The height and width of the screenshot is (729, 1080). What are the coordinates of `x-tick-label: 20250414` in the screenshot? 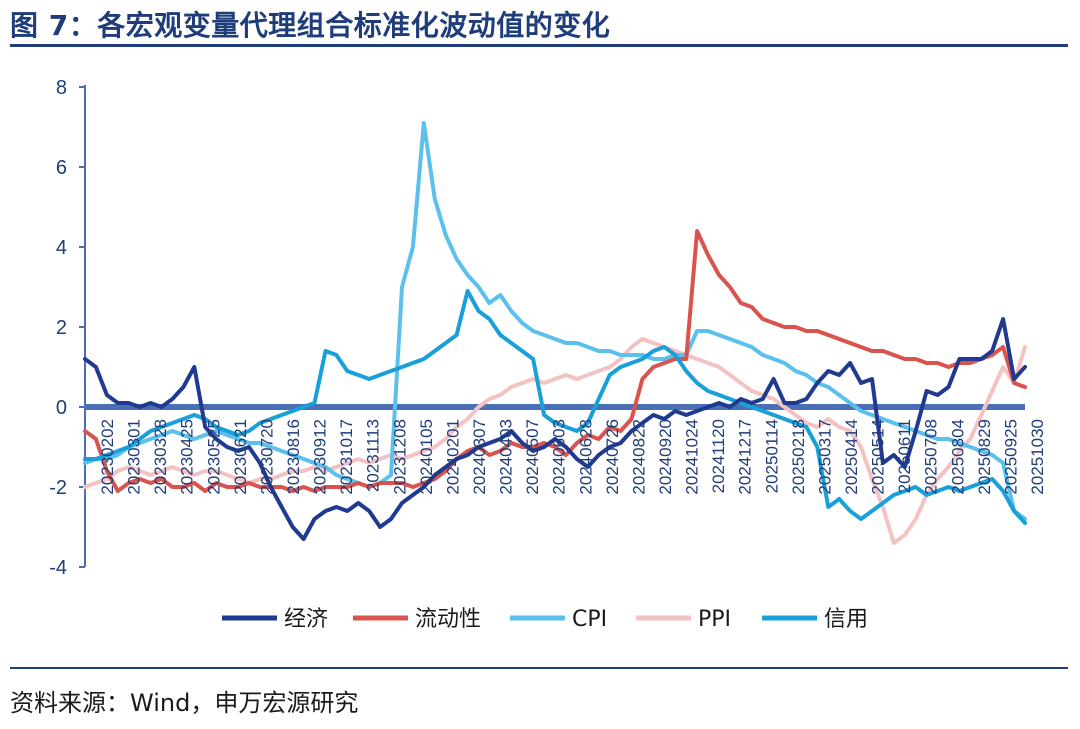 It's located at (851, 457).